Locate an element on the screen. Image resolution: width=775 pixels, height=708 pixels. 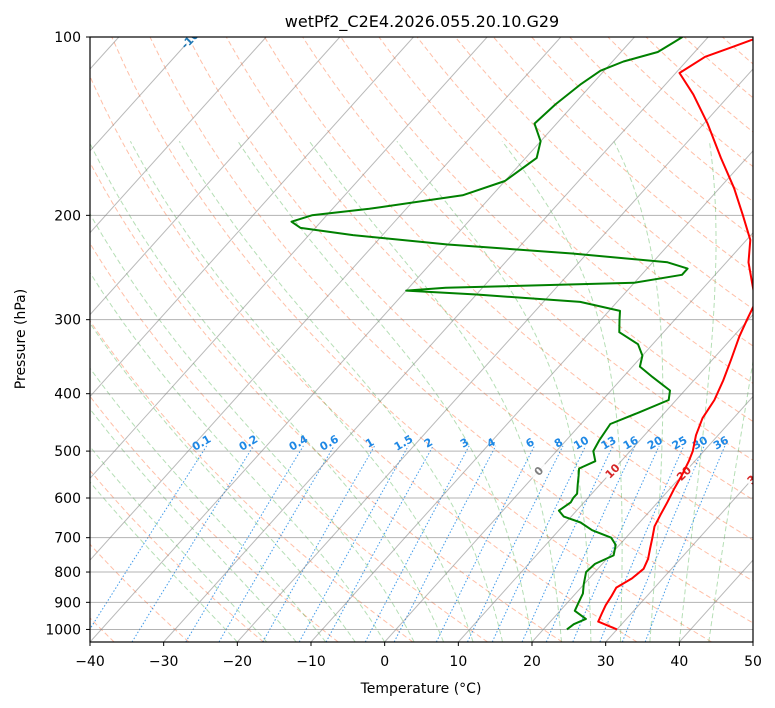
x-tick-label: −10 is located at coordinates (311, 662).